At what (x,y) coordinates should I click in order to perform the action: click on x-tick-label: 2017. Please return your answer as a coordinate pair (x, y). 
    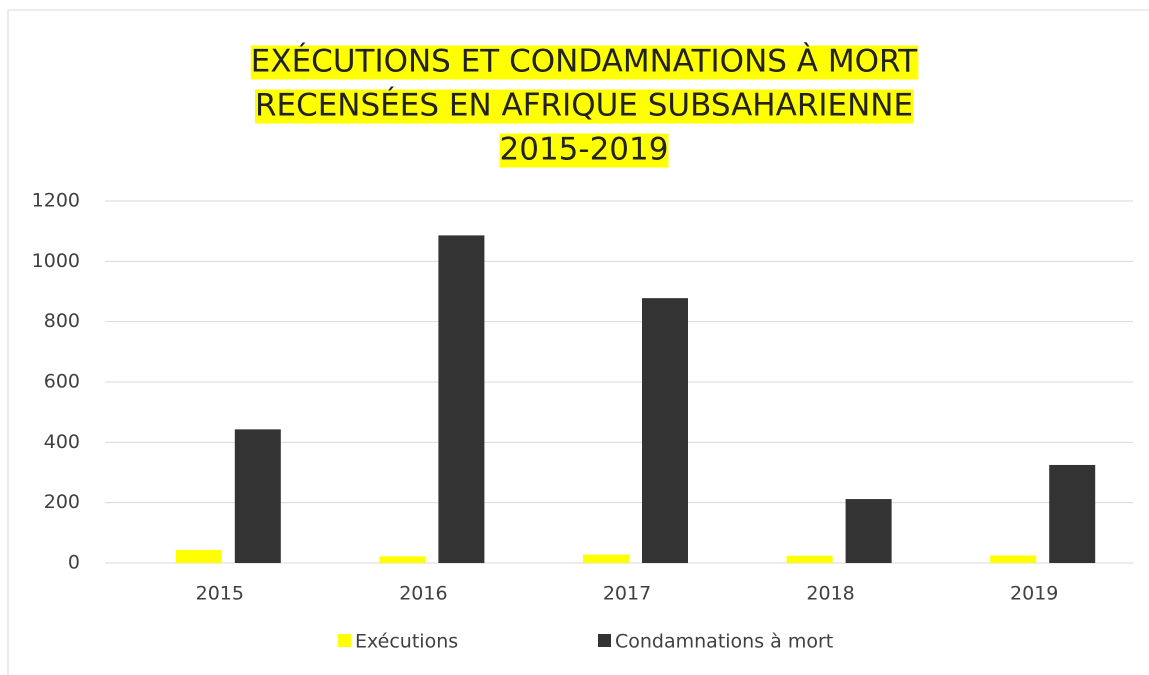
    Looking at the image, I should click on (627, 594).